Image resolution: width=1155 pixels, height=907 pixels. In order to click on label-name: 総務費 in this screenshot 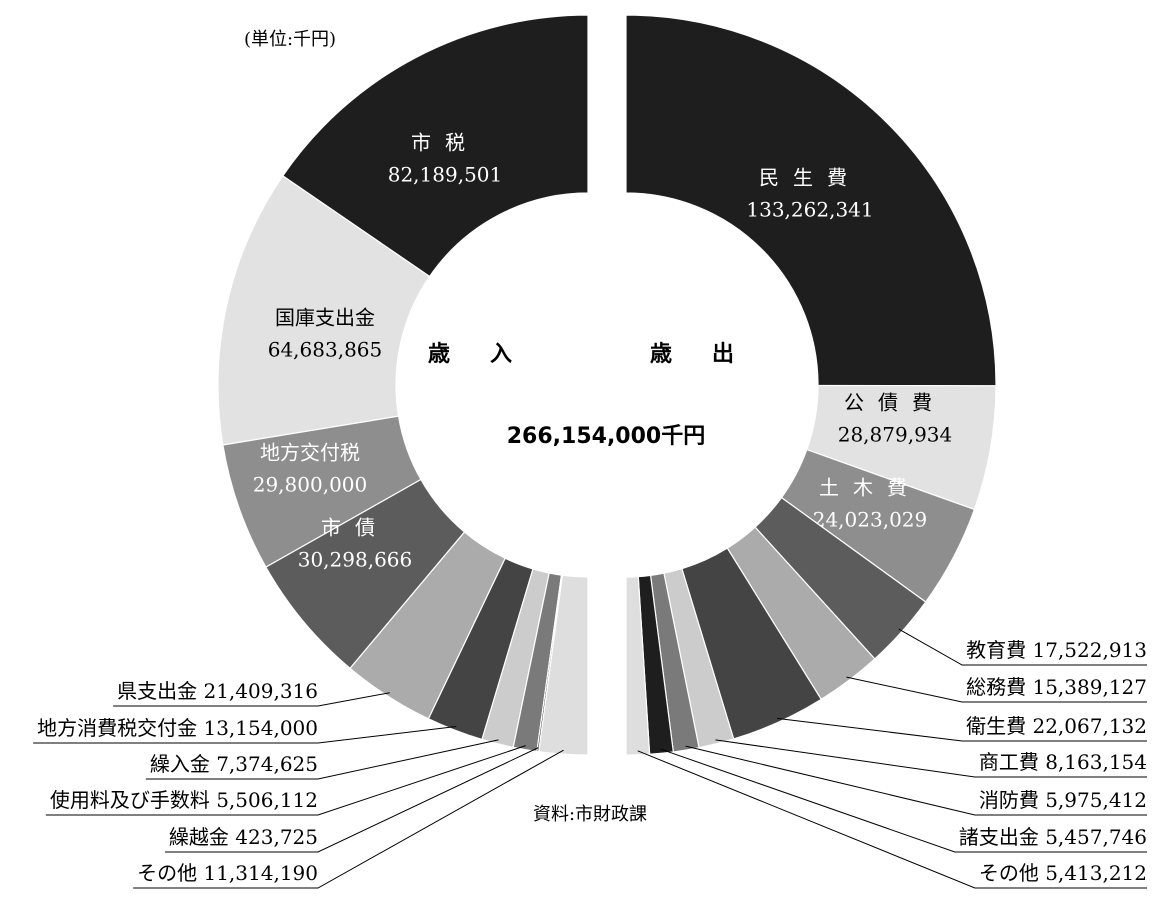, I will do `click(996, 687)`.